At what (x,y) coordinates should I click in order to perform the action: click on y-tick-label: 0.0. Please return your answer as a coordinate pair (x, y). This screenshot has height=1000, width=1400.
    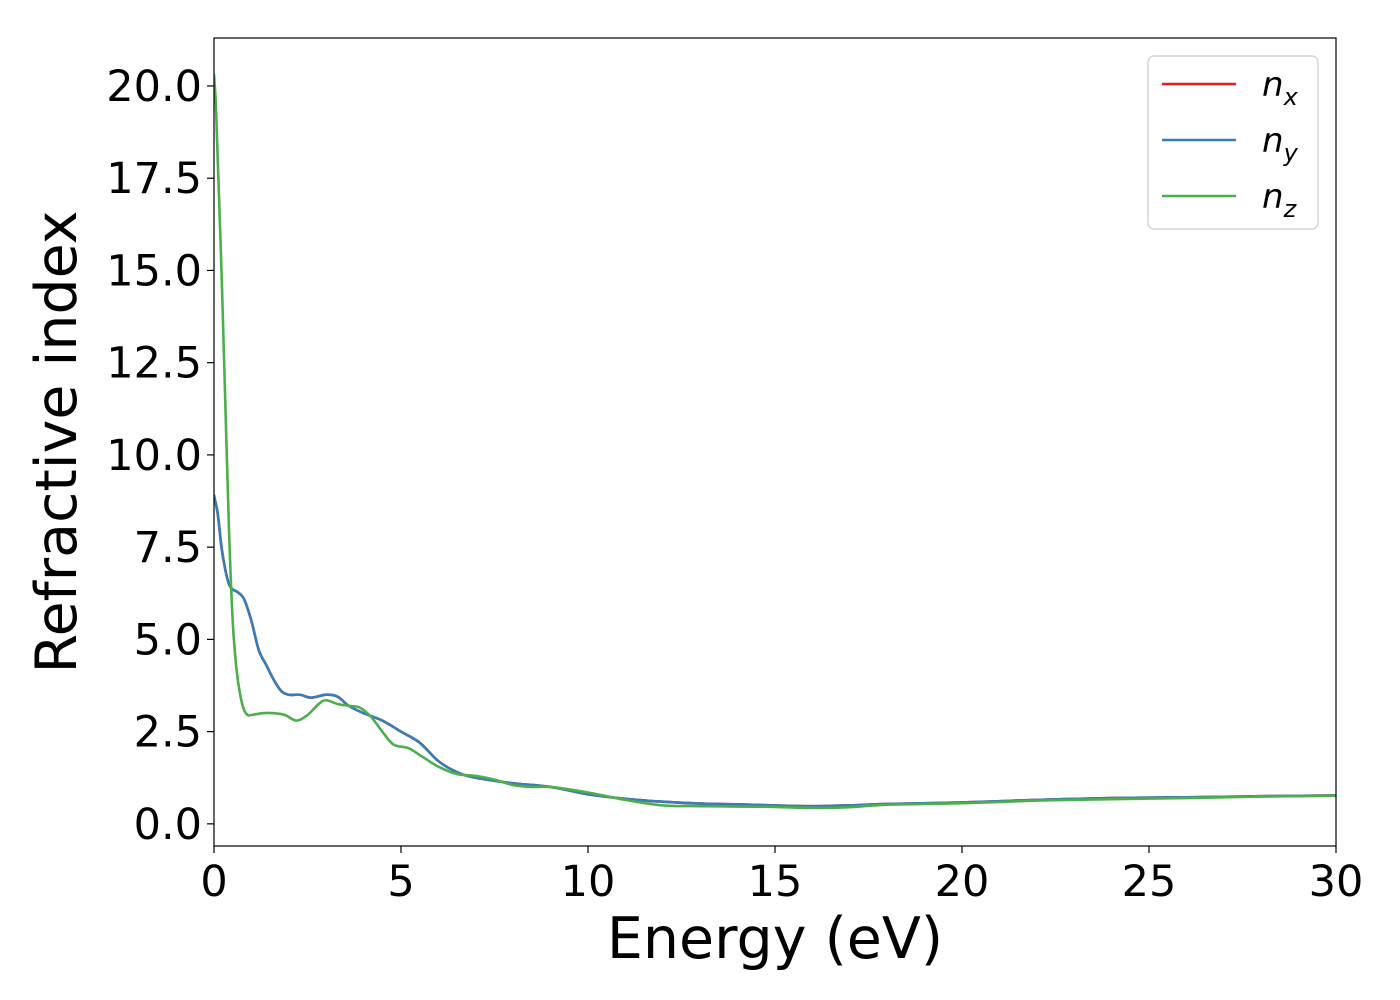
    Looking at the image, I should click on (168, 825).